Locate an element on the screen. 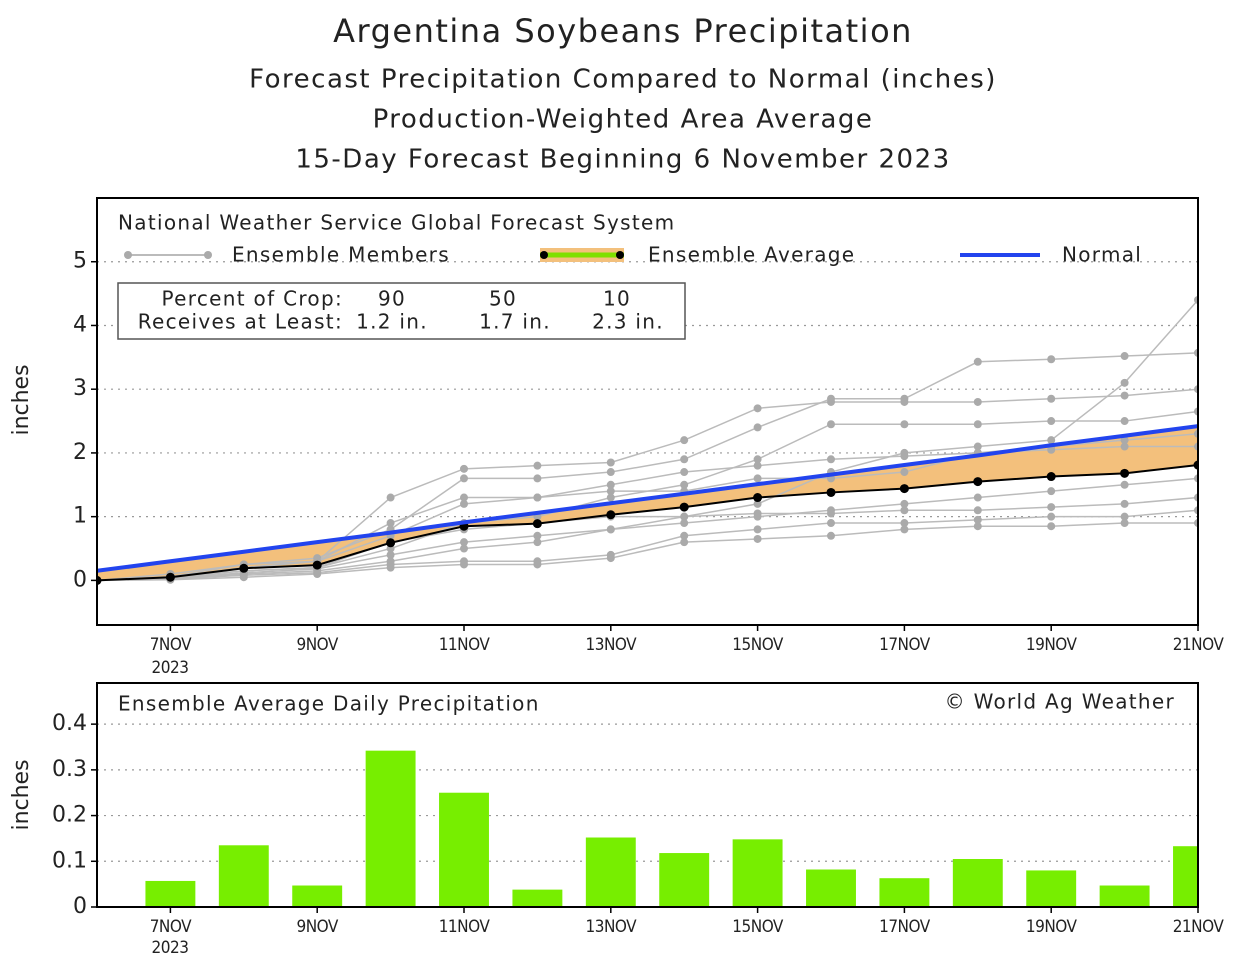 Image resolution: width=1246 pixels, height=965 pixels. chart-title: Argentina Soybeans Precipitation is located at coordinates (623, 31).